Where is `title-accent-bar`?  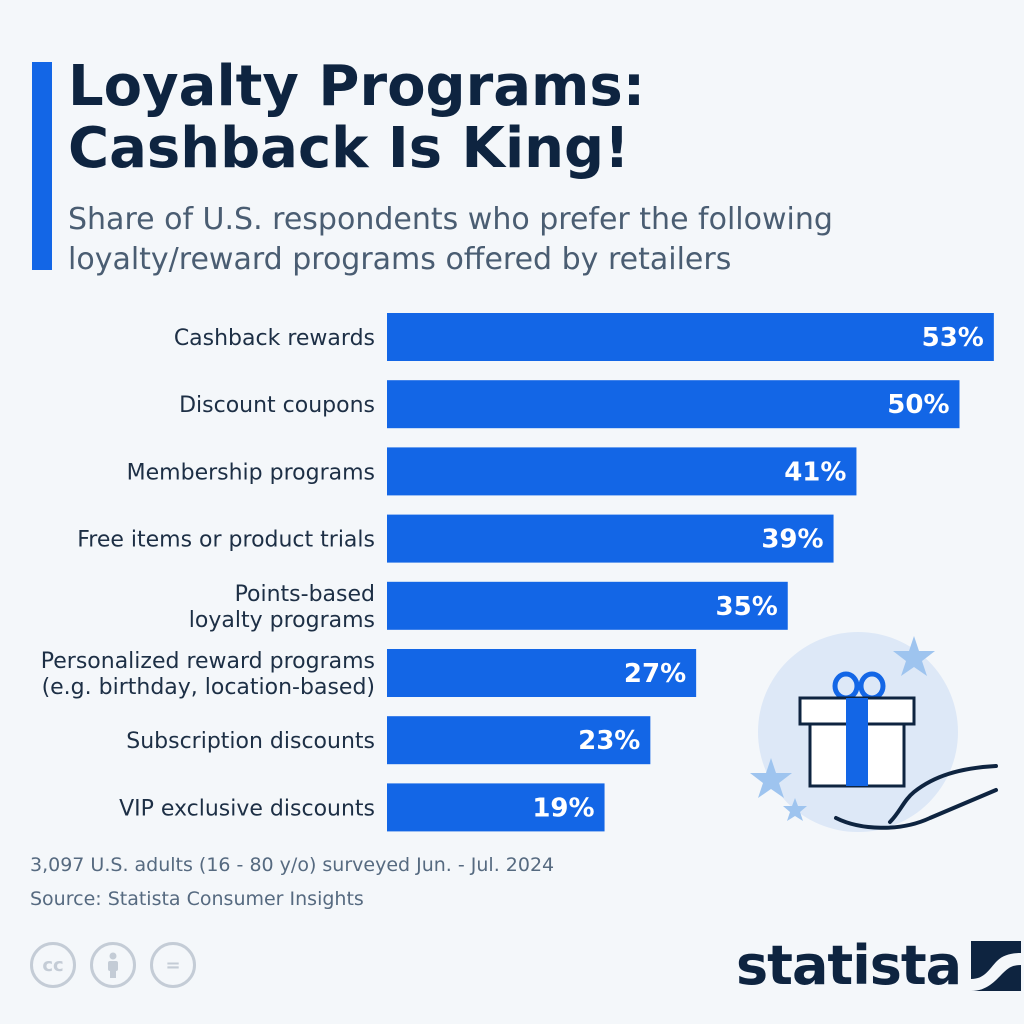
title-accent-bar is located at coordinates (42, 166).